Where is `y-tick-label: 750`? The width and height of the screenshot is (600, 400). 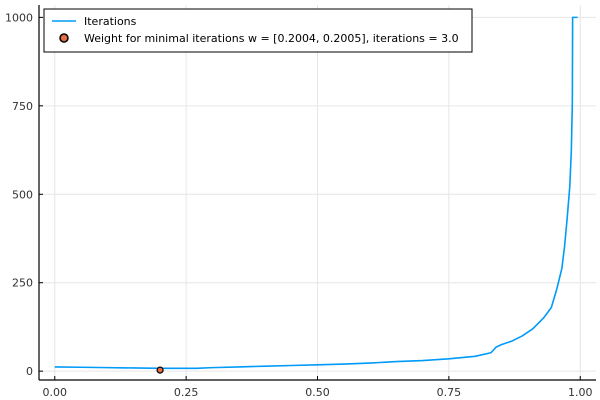 y-tick-label: 750 is located at coordinates (22, 106).